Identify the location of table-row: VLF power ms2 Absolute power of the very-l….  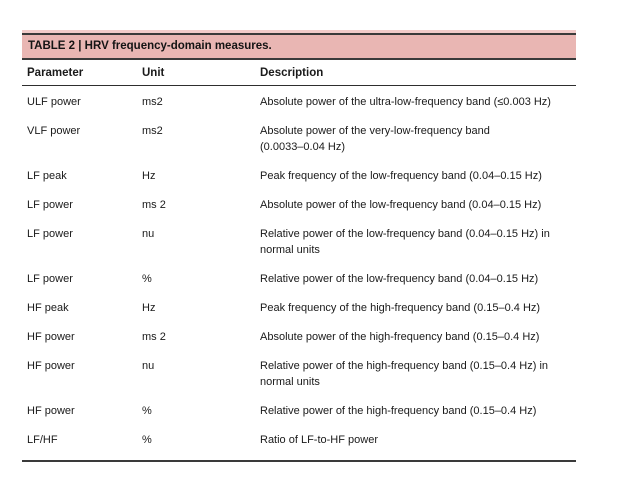
(299, 138).